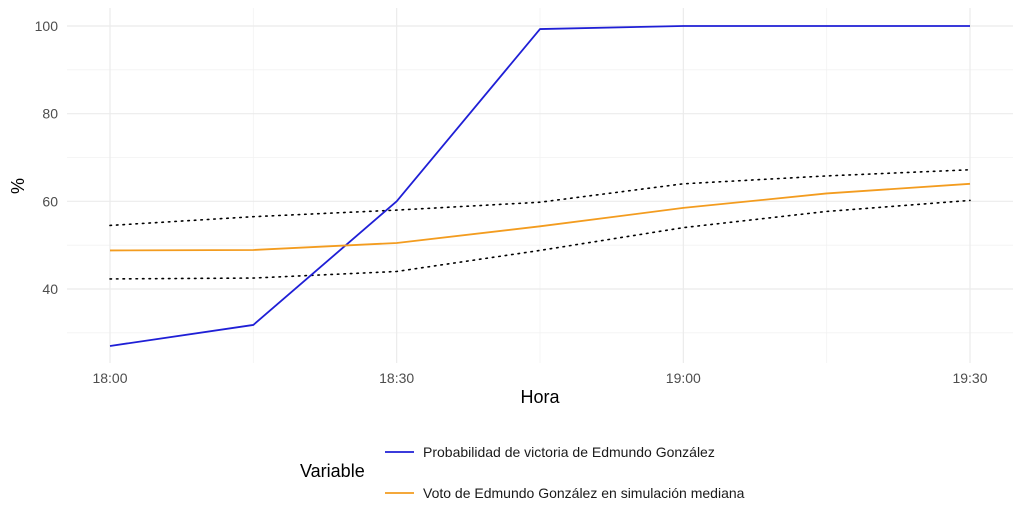  I want to click on x-tick-label: 18:30, so click(396, 378).